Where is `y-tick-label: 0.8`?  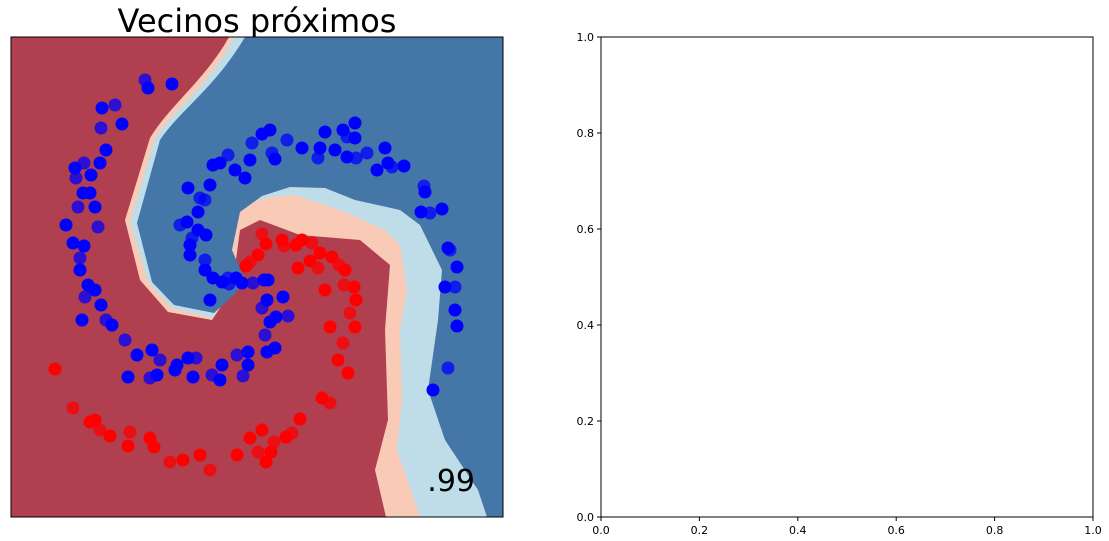 y-tick-label: 0.8 is located at coordinates (586, 133).